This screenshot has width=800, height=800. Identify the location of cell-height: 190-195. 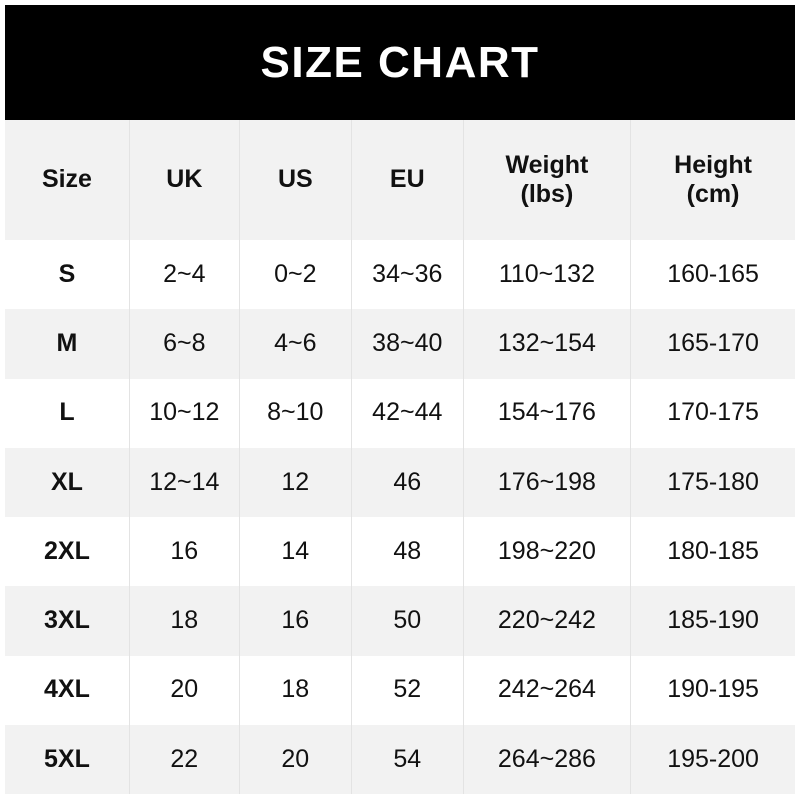
(713, 689).